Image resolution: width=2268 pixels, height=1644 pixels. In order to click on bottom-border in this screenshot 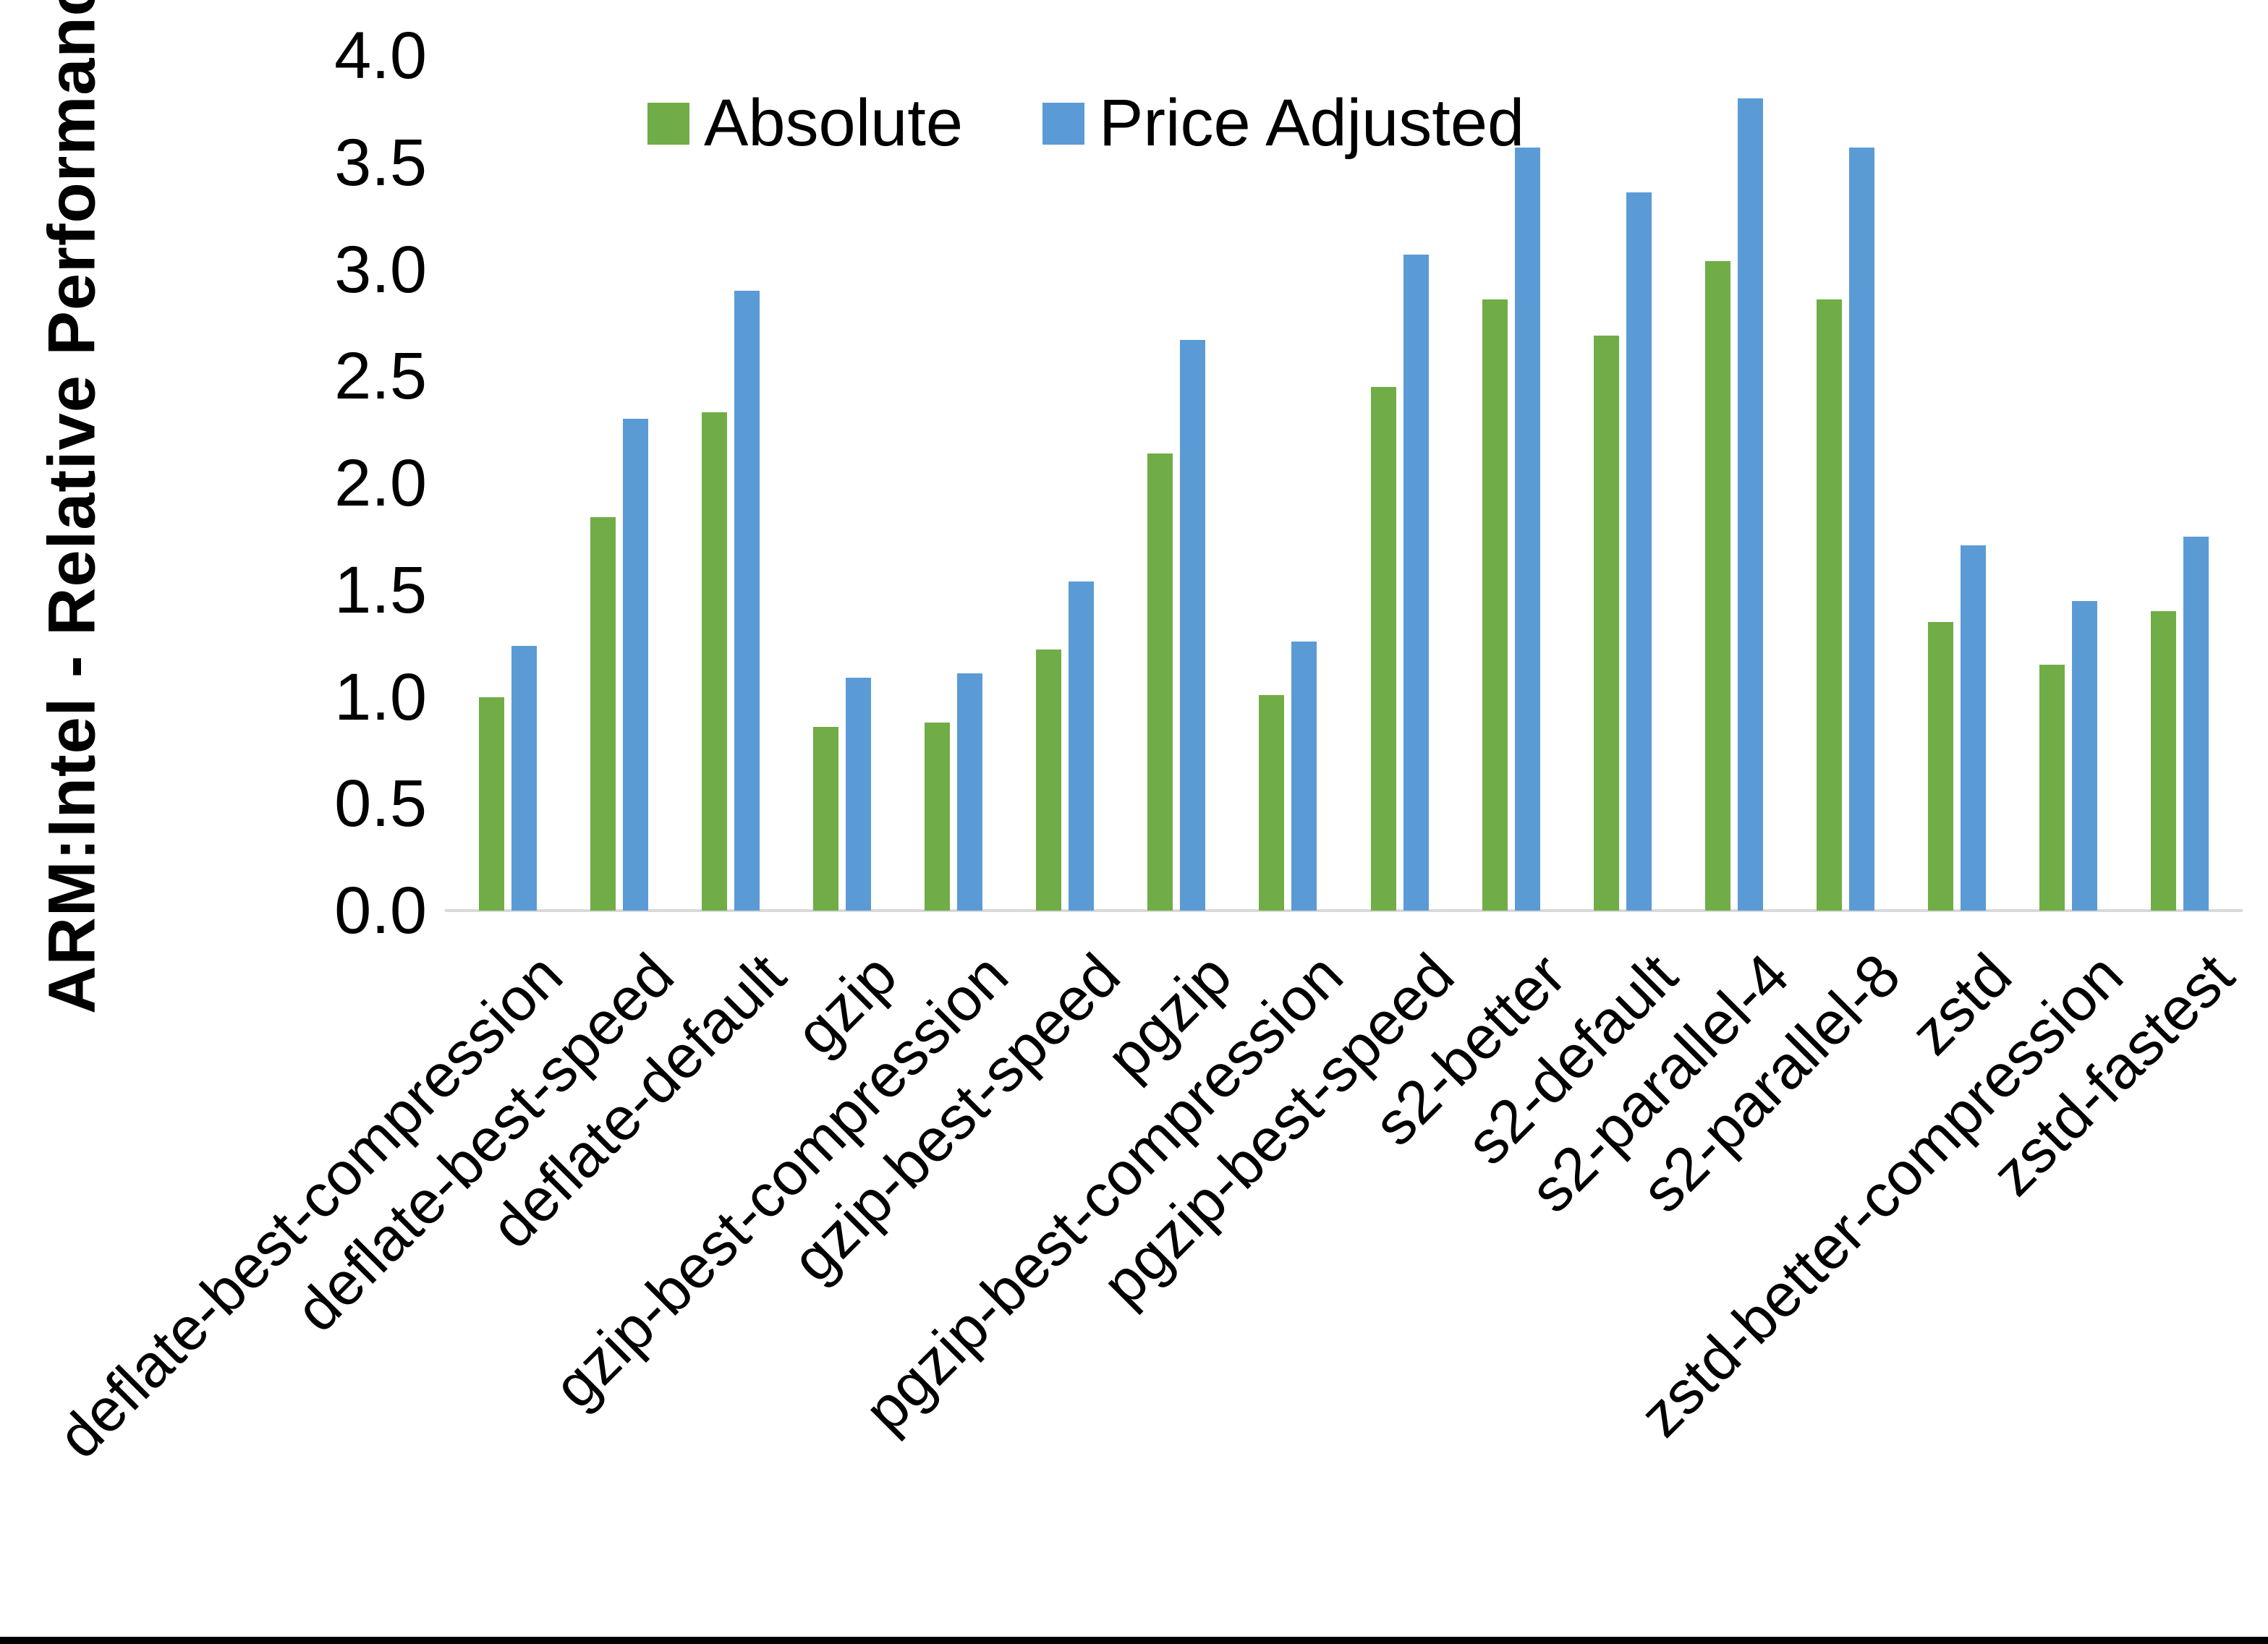, I will do `click(1134, 1640)`.